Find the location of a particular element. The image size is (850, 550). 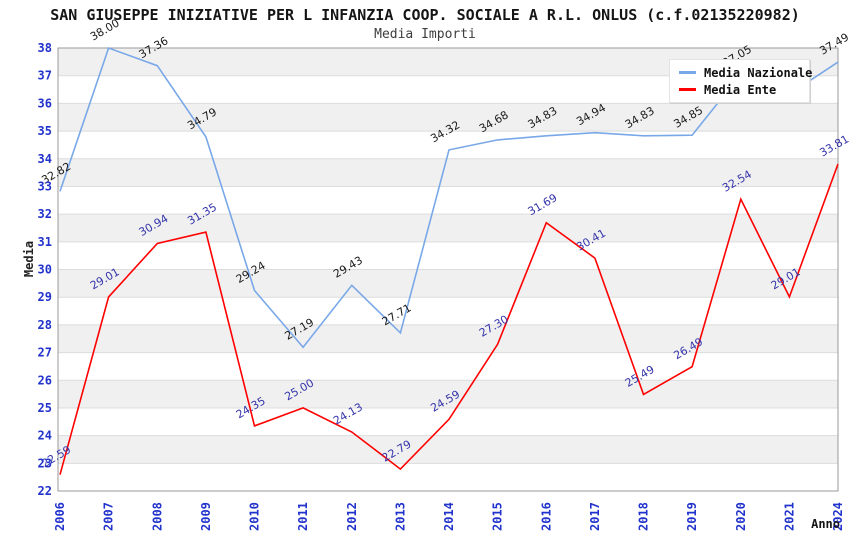

x-tick-label: 2007 is located at coordinates (109, 516).